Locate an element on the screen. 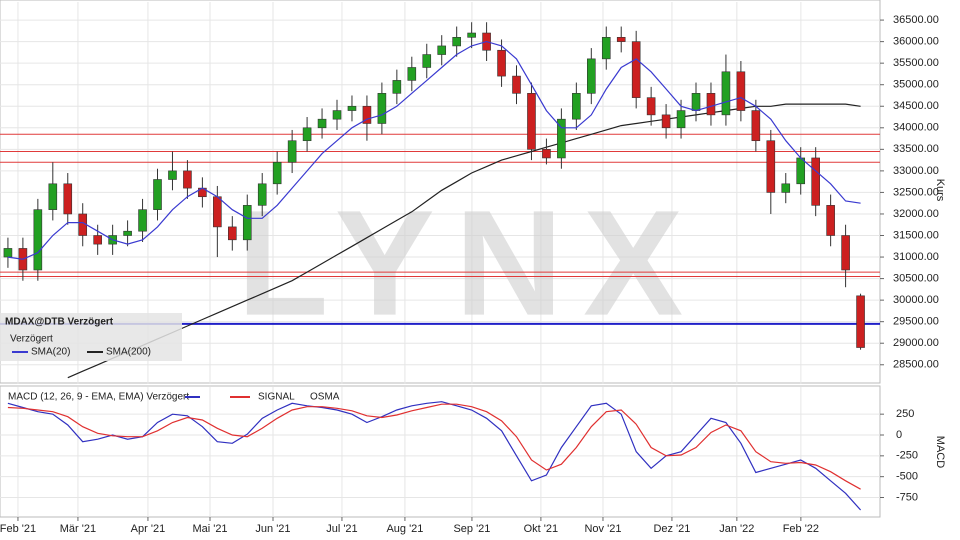  legend-entry: SMA(20) is located at coordinates (50, 352).